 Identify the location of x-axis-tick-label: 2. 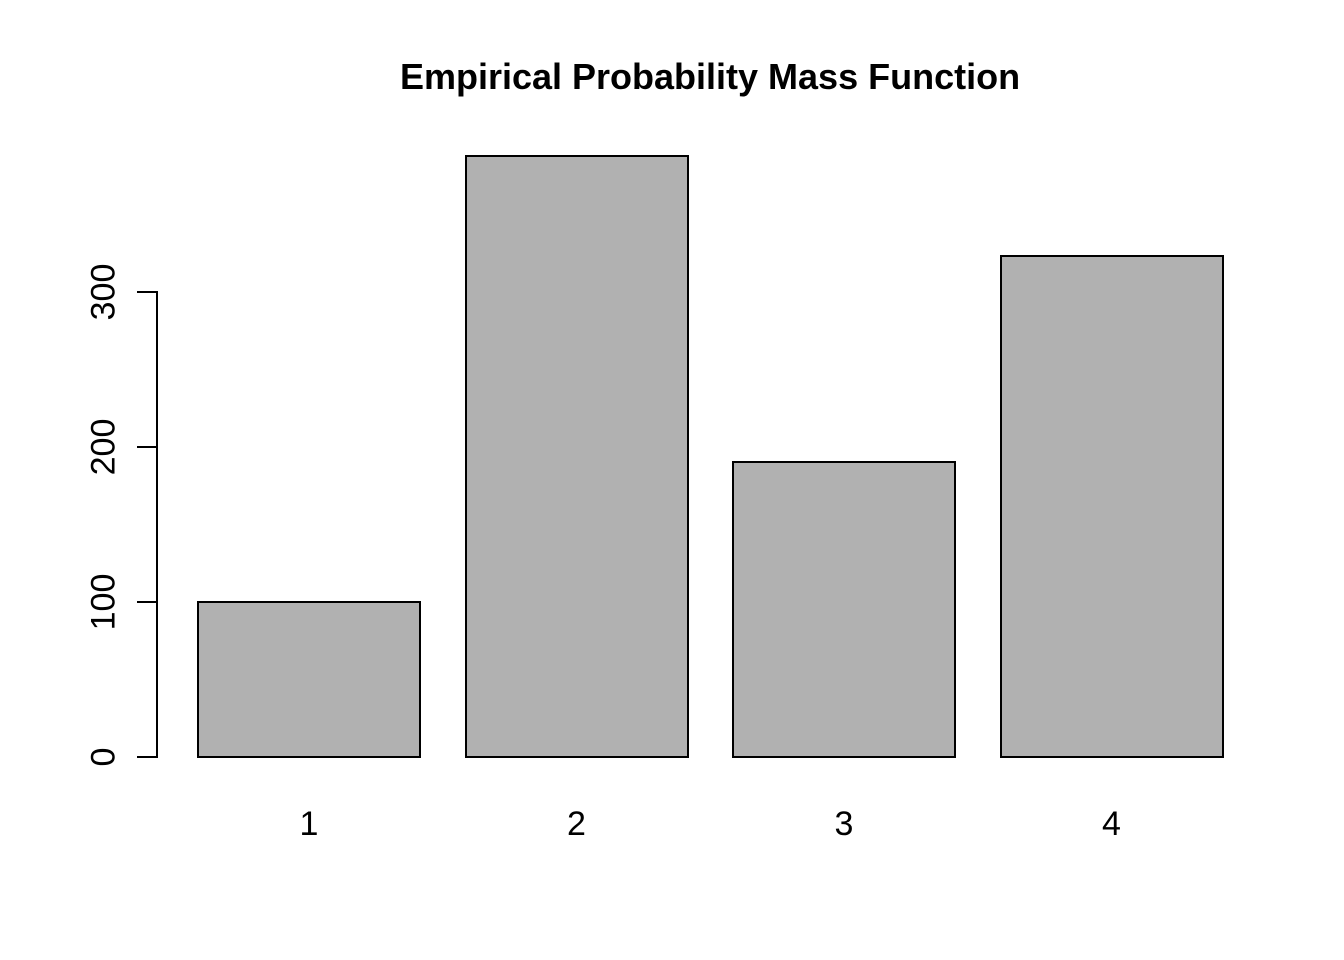
(576, 824).